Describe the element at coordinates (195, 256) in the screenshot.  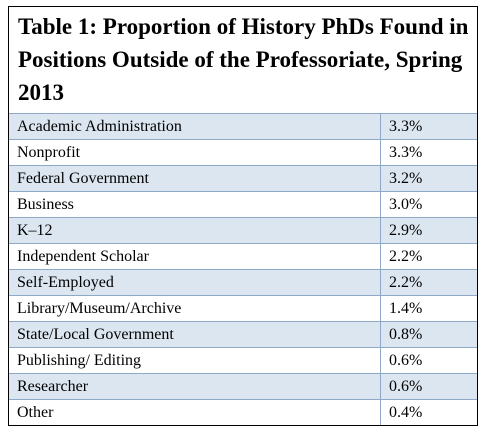
I see `position-cell: Independent Scholar` at that location.